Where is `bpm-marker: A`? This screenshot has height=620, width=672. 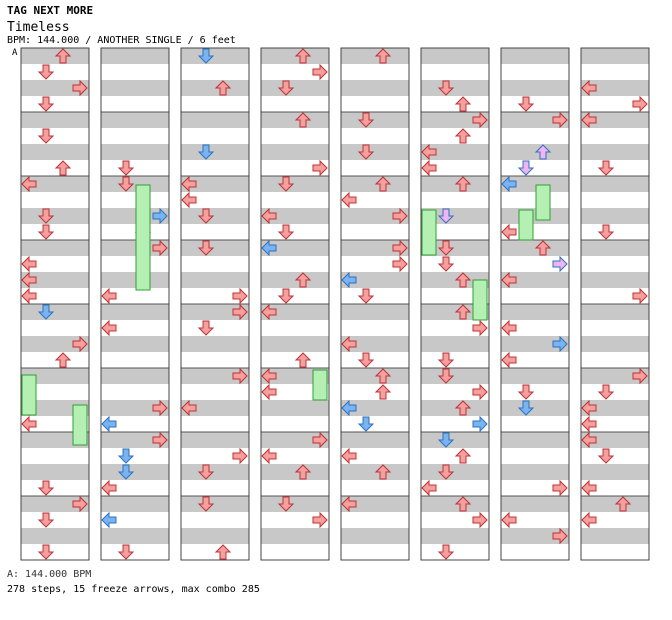 bpm-marker: A is located at coordinates (15, 53).